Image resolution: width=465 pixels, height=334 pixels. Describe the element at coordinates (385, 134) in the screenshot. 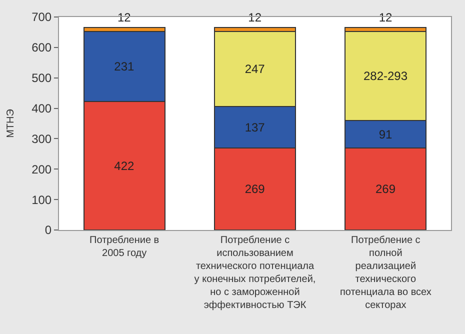

I see `data-label: 91` at that location.